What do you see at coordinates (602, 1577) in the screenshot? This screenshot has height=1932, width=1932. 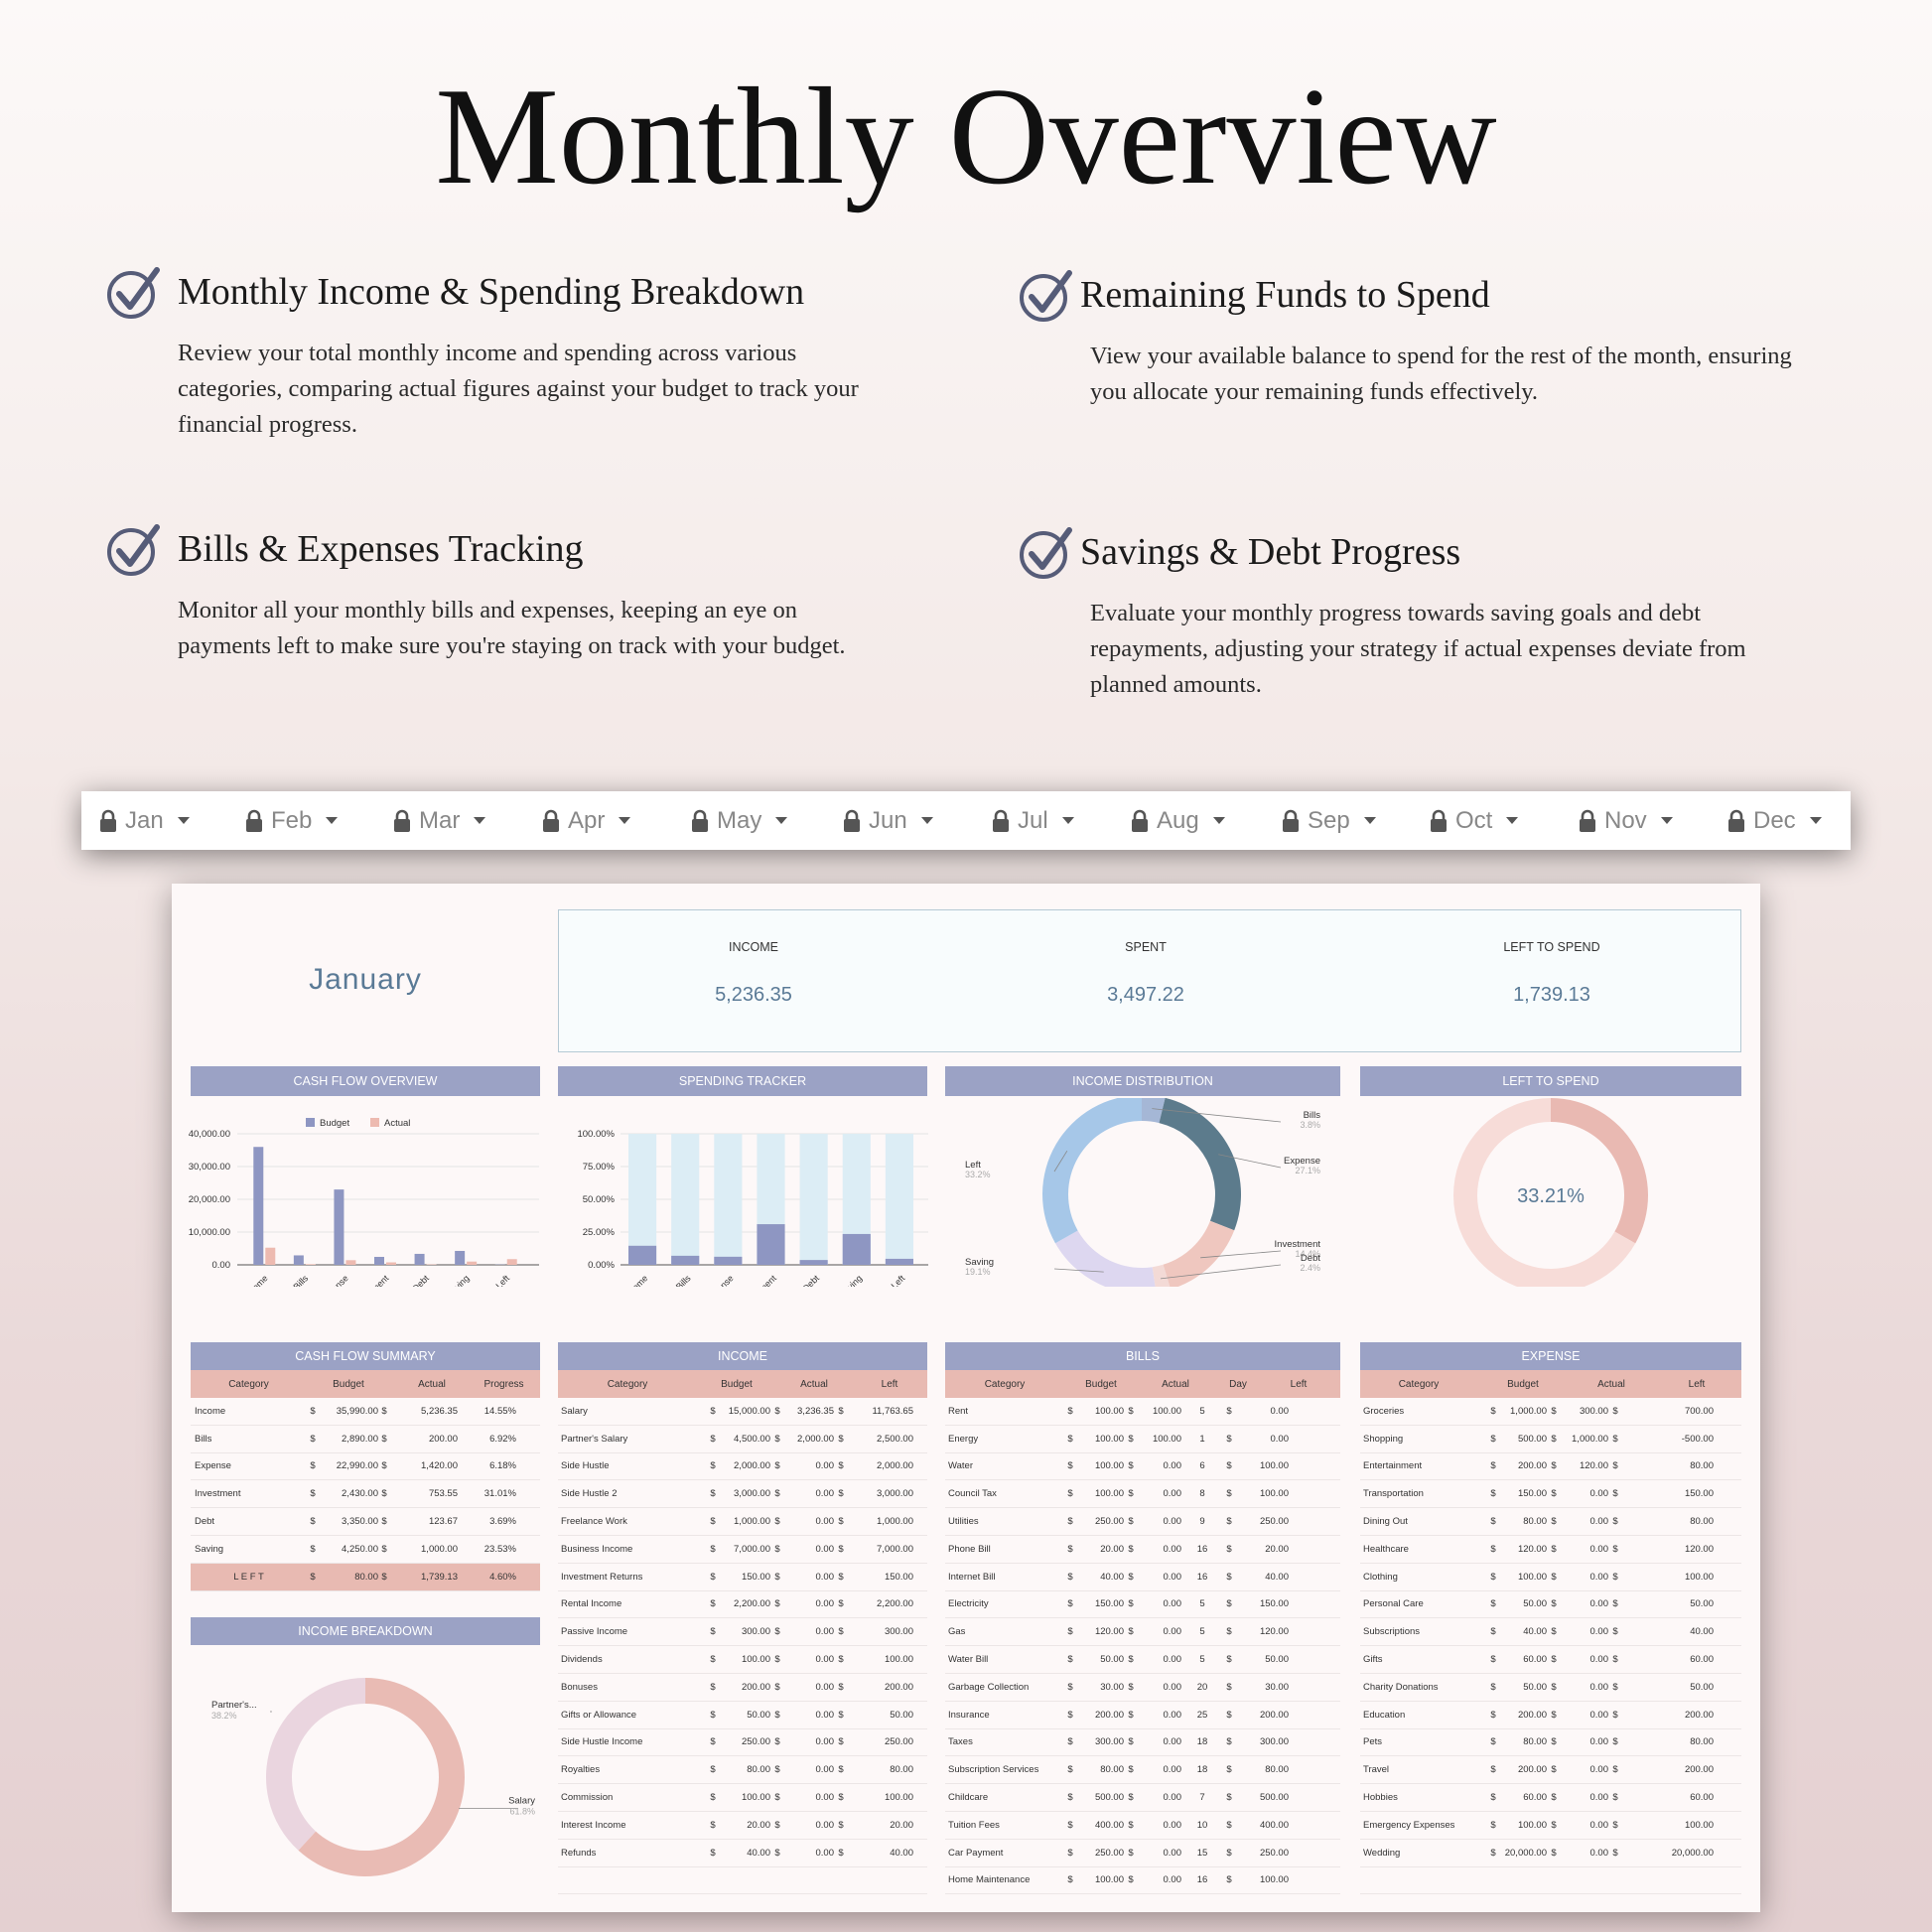 I see `table-cell: Investment Returns` at bounding box center [602, 1577].